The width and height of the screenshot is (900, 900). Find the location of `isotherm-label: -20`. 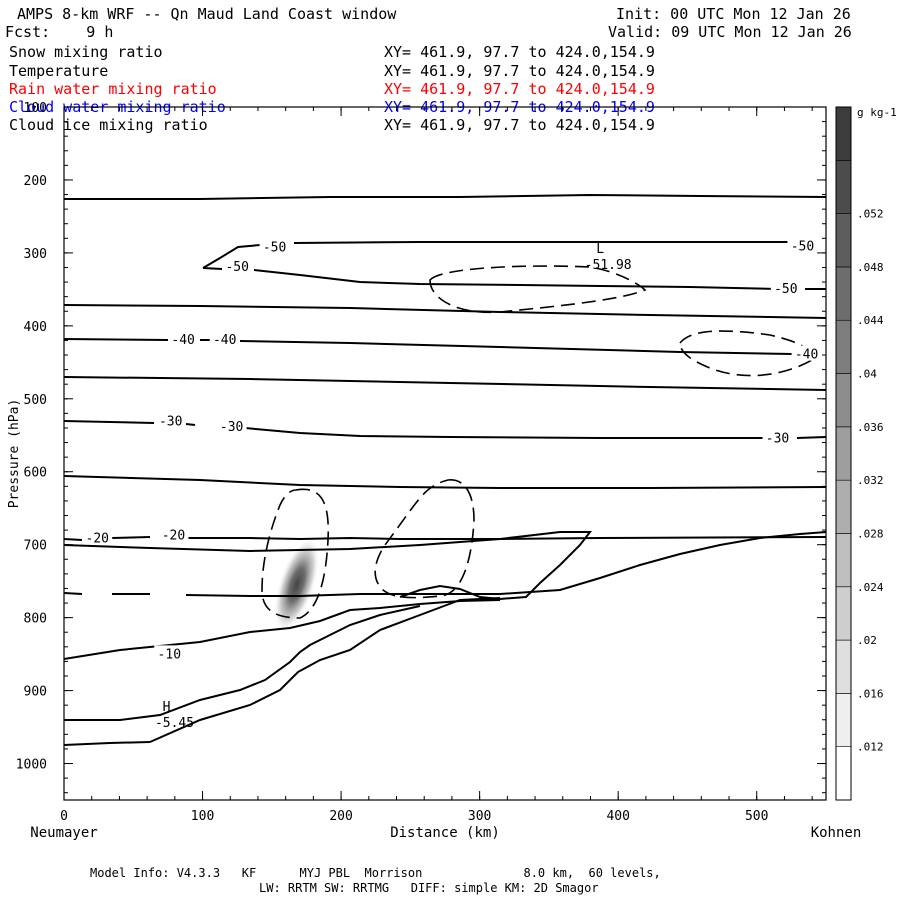

isotherm-label: -20 is located at coordinates (97, 538).